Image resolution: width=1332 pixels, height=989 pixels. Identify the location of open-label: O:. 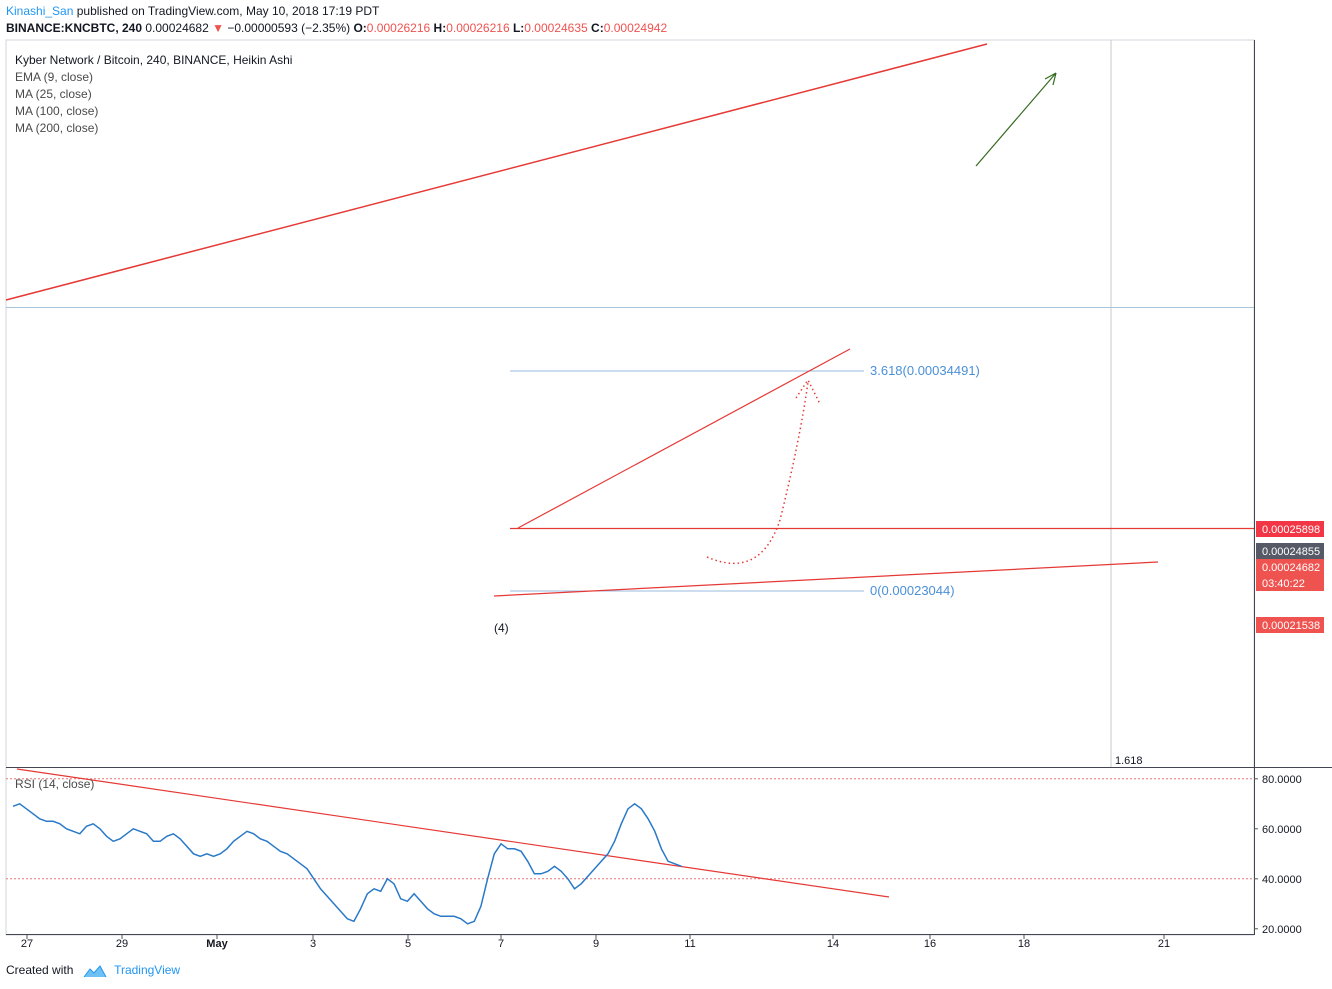
(360, 28).